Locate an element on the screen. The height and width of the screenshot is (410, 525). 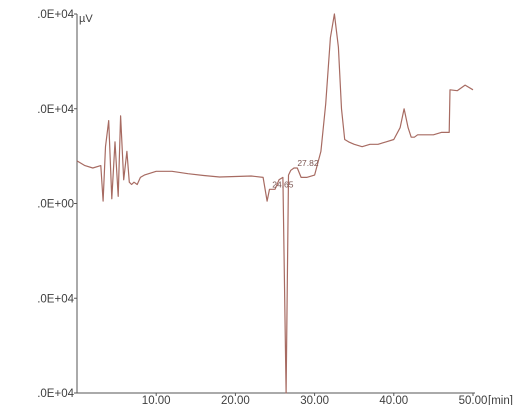
x-tick-label: 10.00 is located at coordinates (156, 400).